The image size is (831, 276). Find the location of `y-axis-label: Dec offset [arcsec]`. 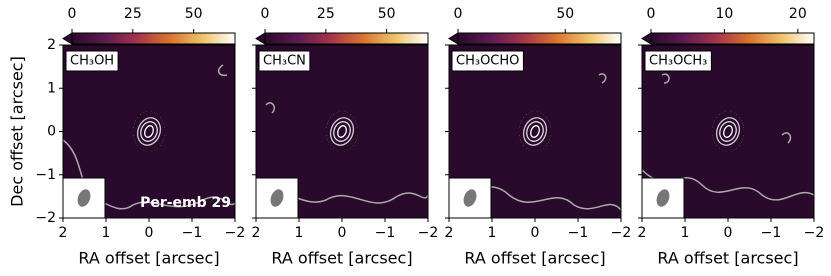

y-axis-label: Dec offset [arcsec] is located at coordinates (17, 131).